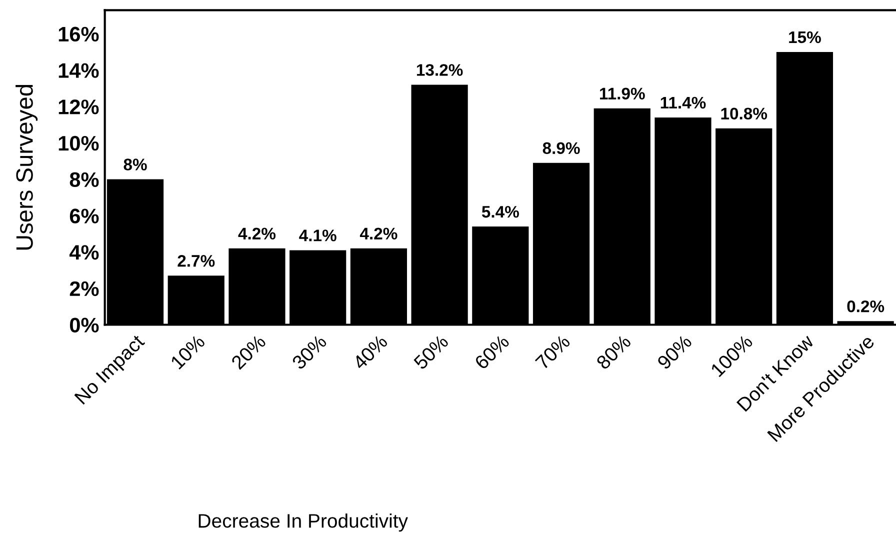 This screenshot has height=535, width=896. What do you see at coordinates (805, 37) in the screenshot?
I see `data-label: 15%` at bounding box center [805, 37].